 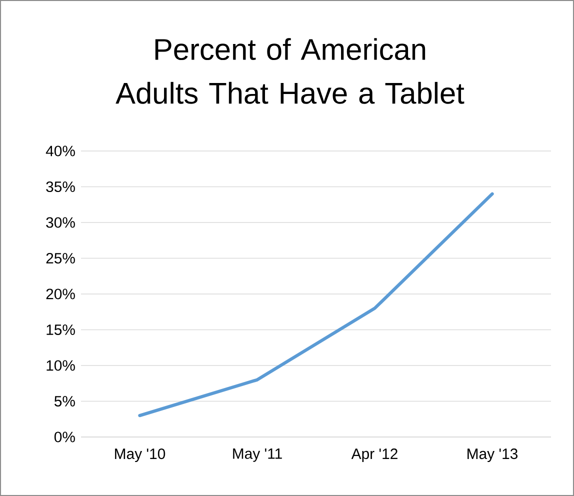 I want to click on x-tick-label: May '10, so click(x=140, y=455).